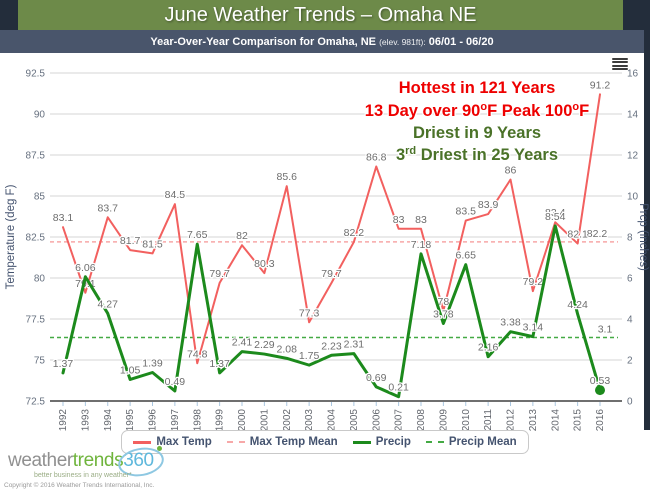 This screenshot has height=490, width=650. I want to click on precip-axis-title: Prcp (inches), so click(643, 237).